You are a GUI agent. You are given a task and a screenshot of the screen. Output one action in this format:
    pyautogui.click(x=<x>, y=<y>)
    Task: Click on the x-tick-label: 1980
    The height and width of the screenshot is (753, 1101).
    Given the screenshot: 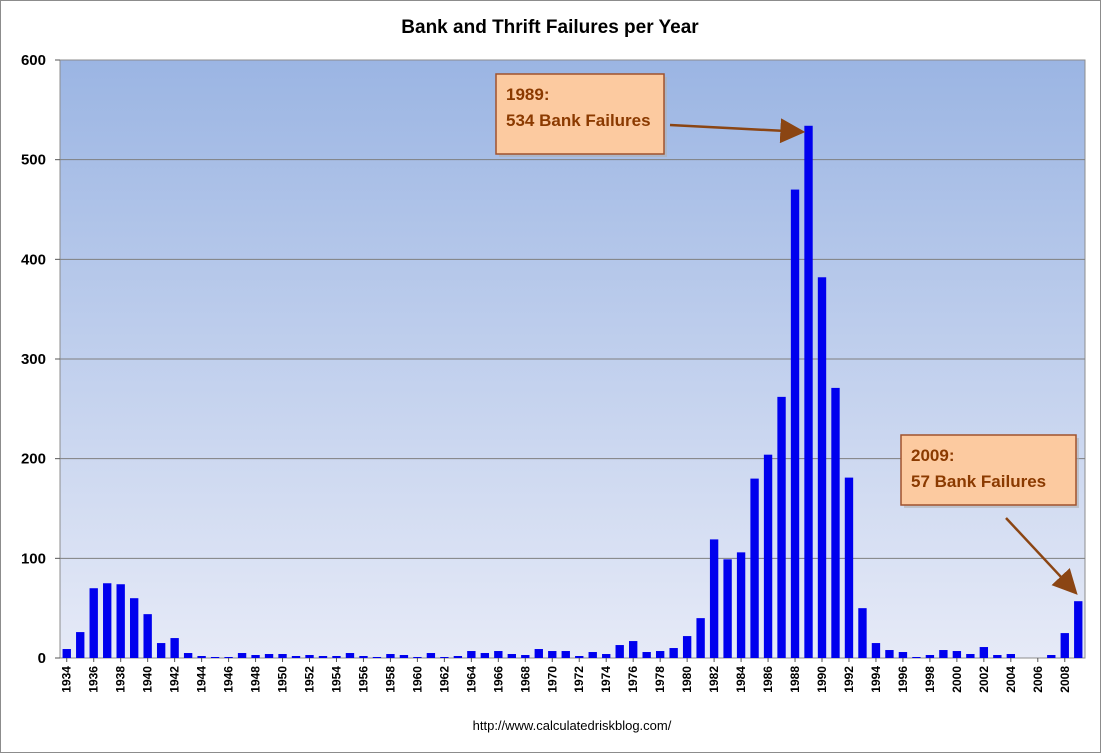 What is the action you would take?
    pyautogui.click(x=687, y=679)
    